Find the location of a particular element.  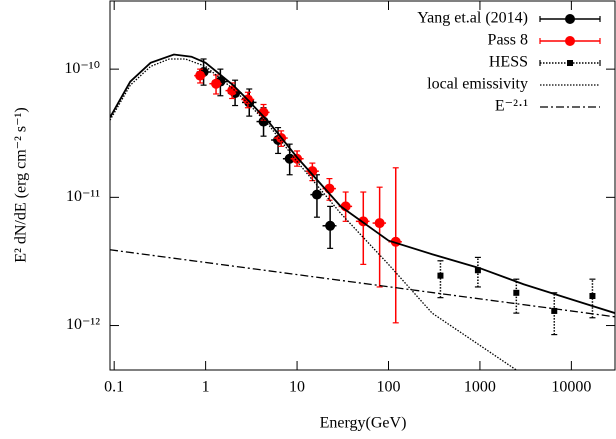

x-tick-label: 100 is located at coordinates (388, 387).